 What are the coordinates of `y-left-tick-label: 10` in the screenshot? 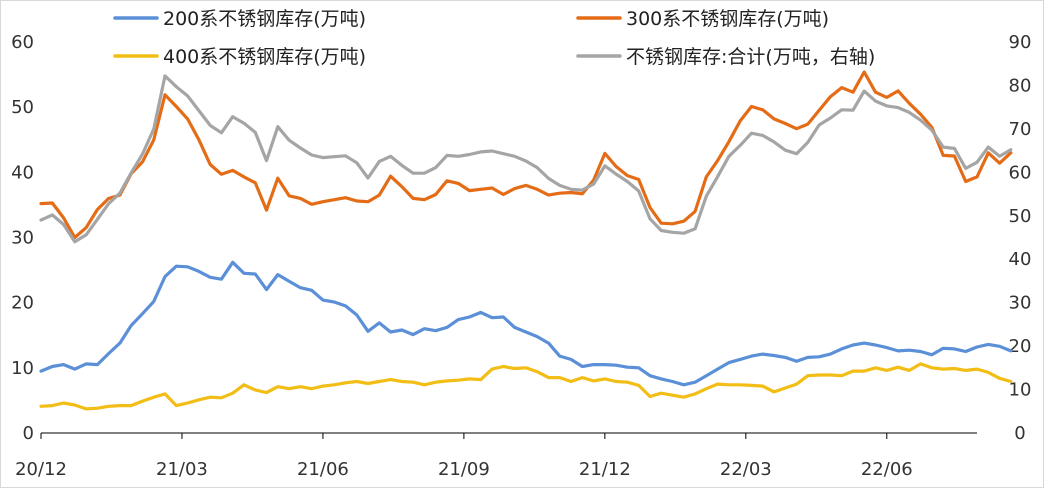 It's located at (22, 368).